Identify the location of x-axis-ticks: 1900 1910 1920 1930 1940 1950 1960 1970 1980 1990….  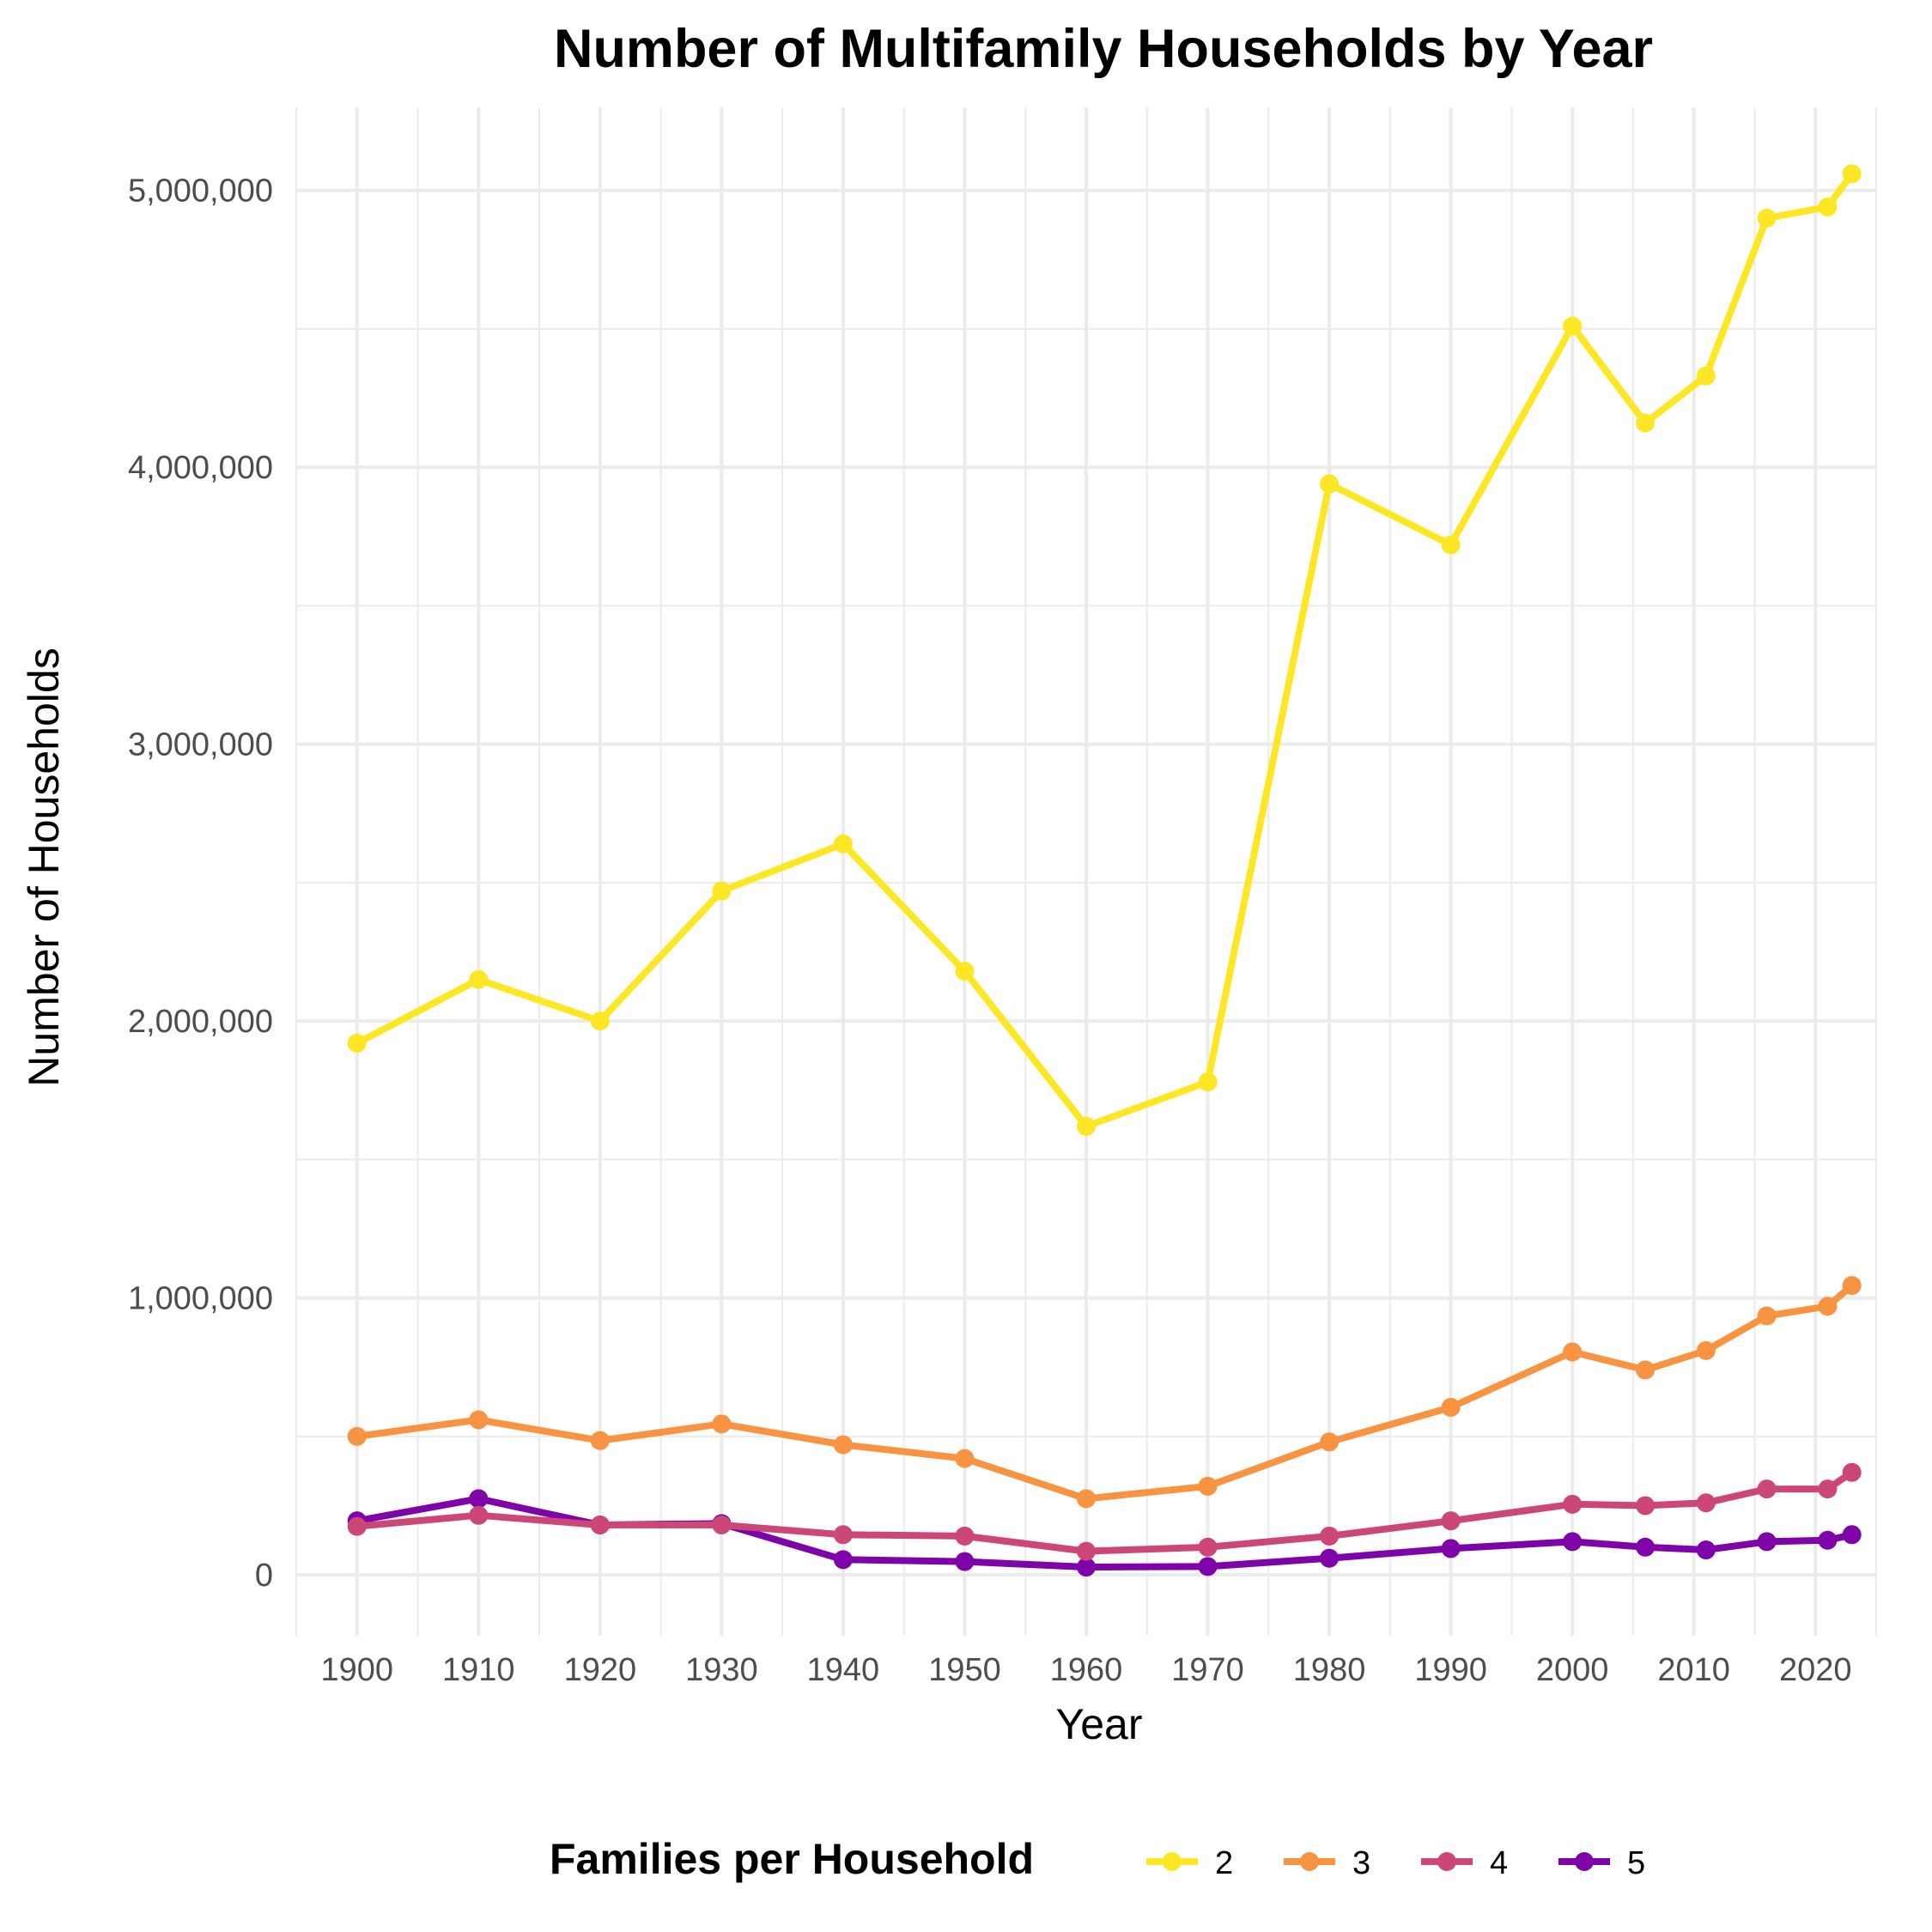
(1085, 1670).